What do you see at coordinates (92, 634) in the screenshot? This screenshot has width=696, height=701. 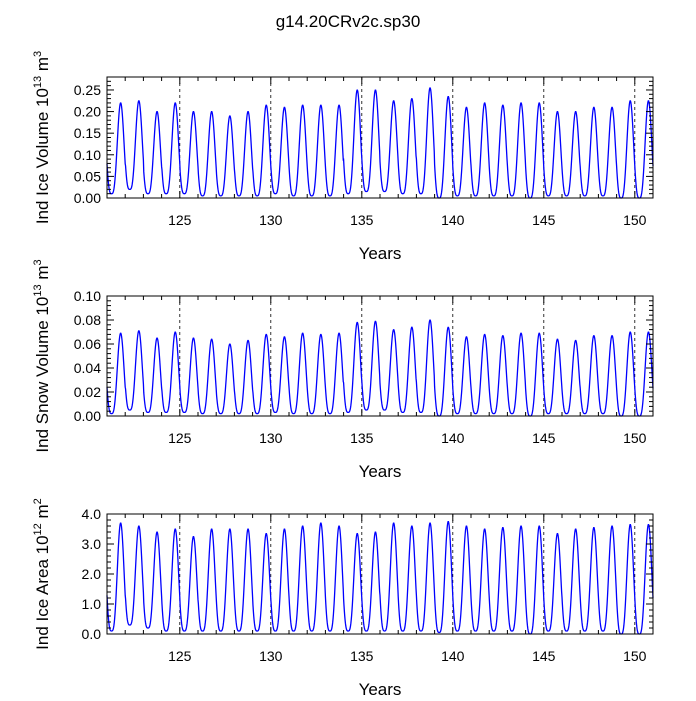 I see `y-tick-label: 0.0` at bounding box center [92, 634].